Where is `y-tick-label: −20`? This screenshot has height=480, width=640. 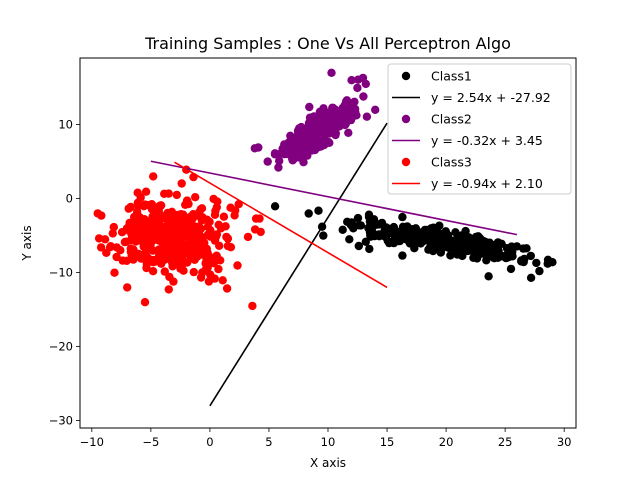
y-tick-label: −20 is located at coordinates (61, 347).